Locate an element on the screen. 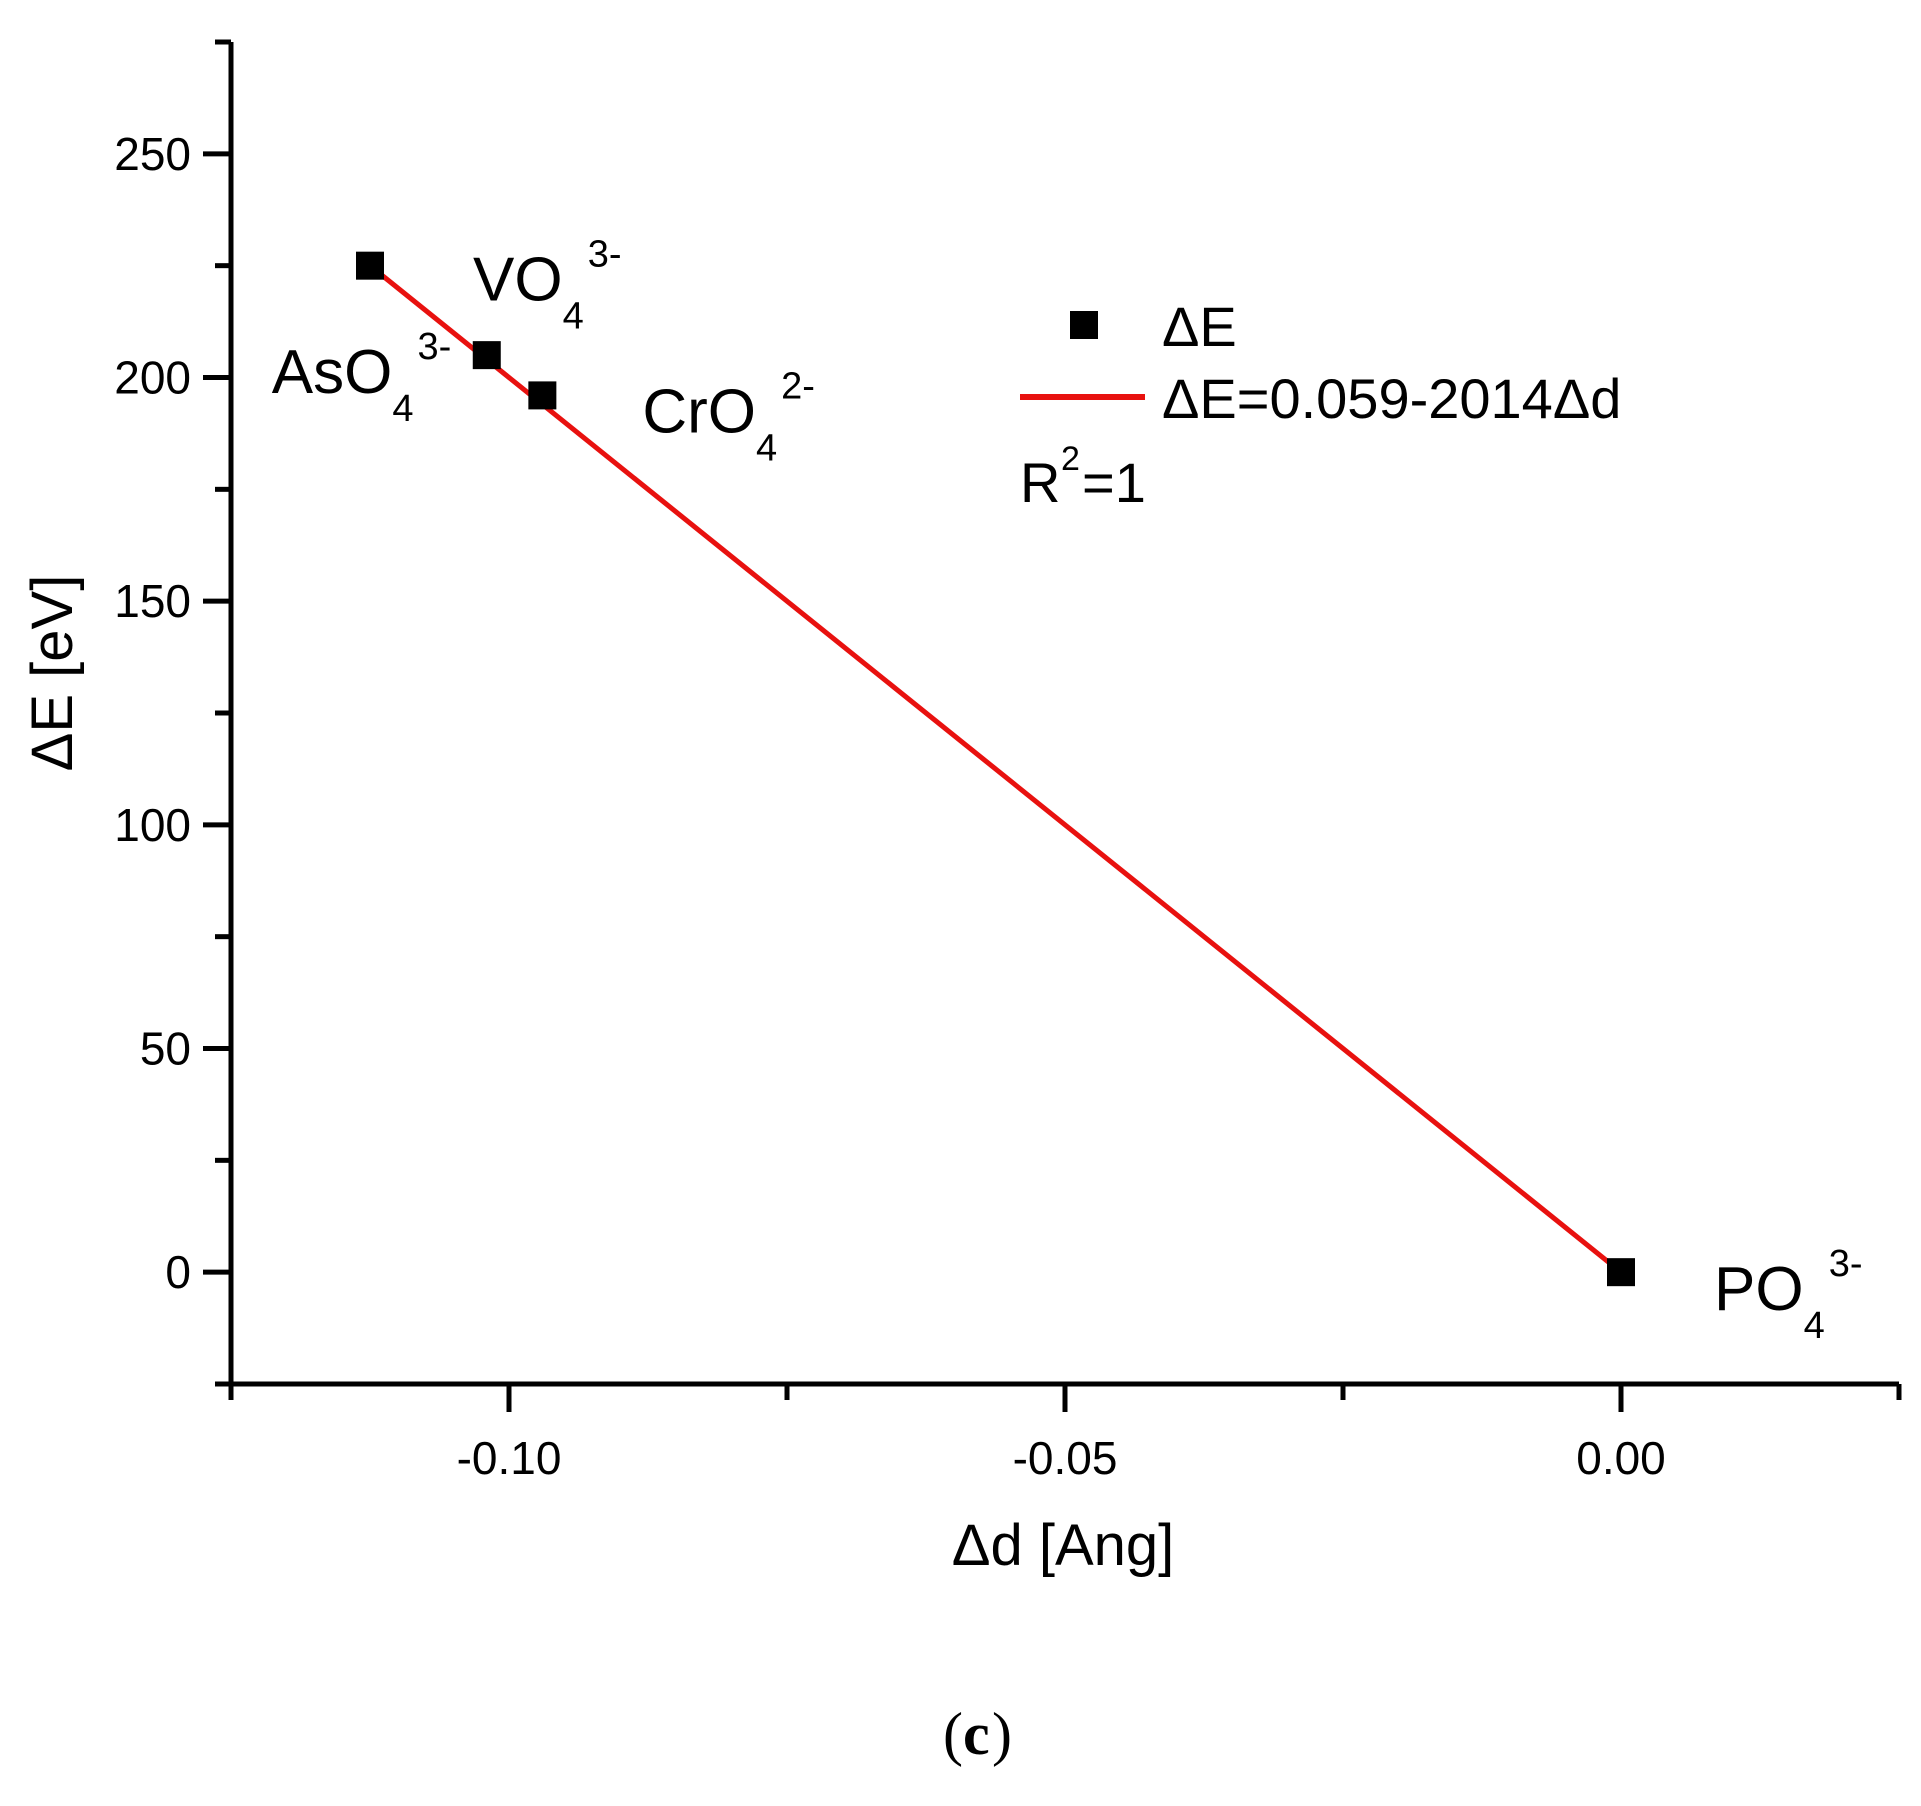  point-label-vo: VO43- is located at coordinates (547, 286).